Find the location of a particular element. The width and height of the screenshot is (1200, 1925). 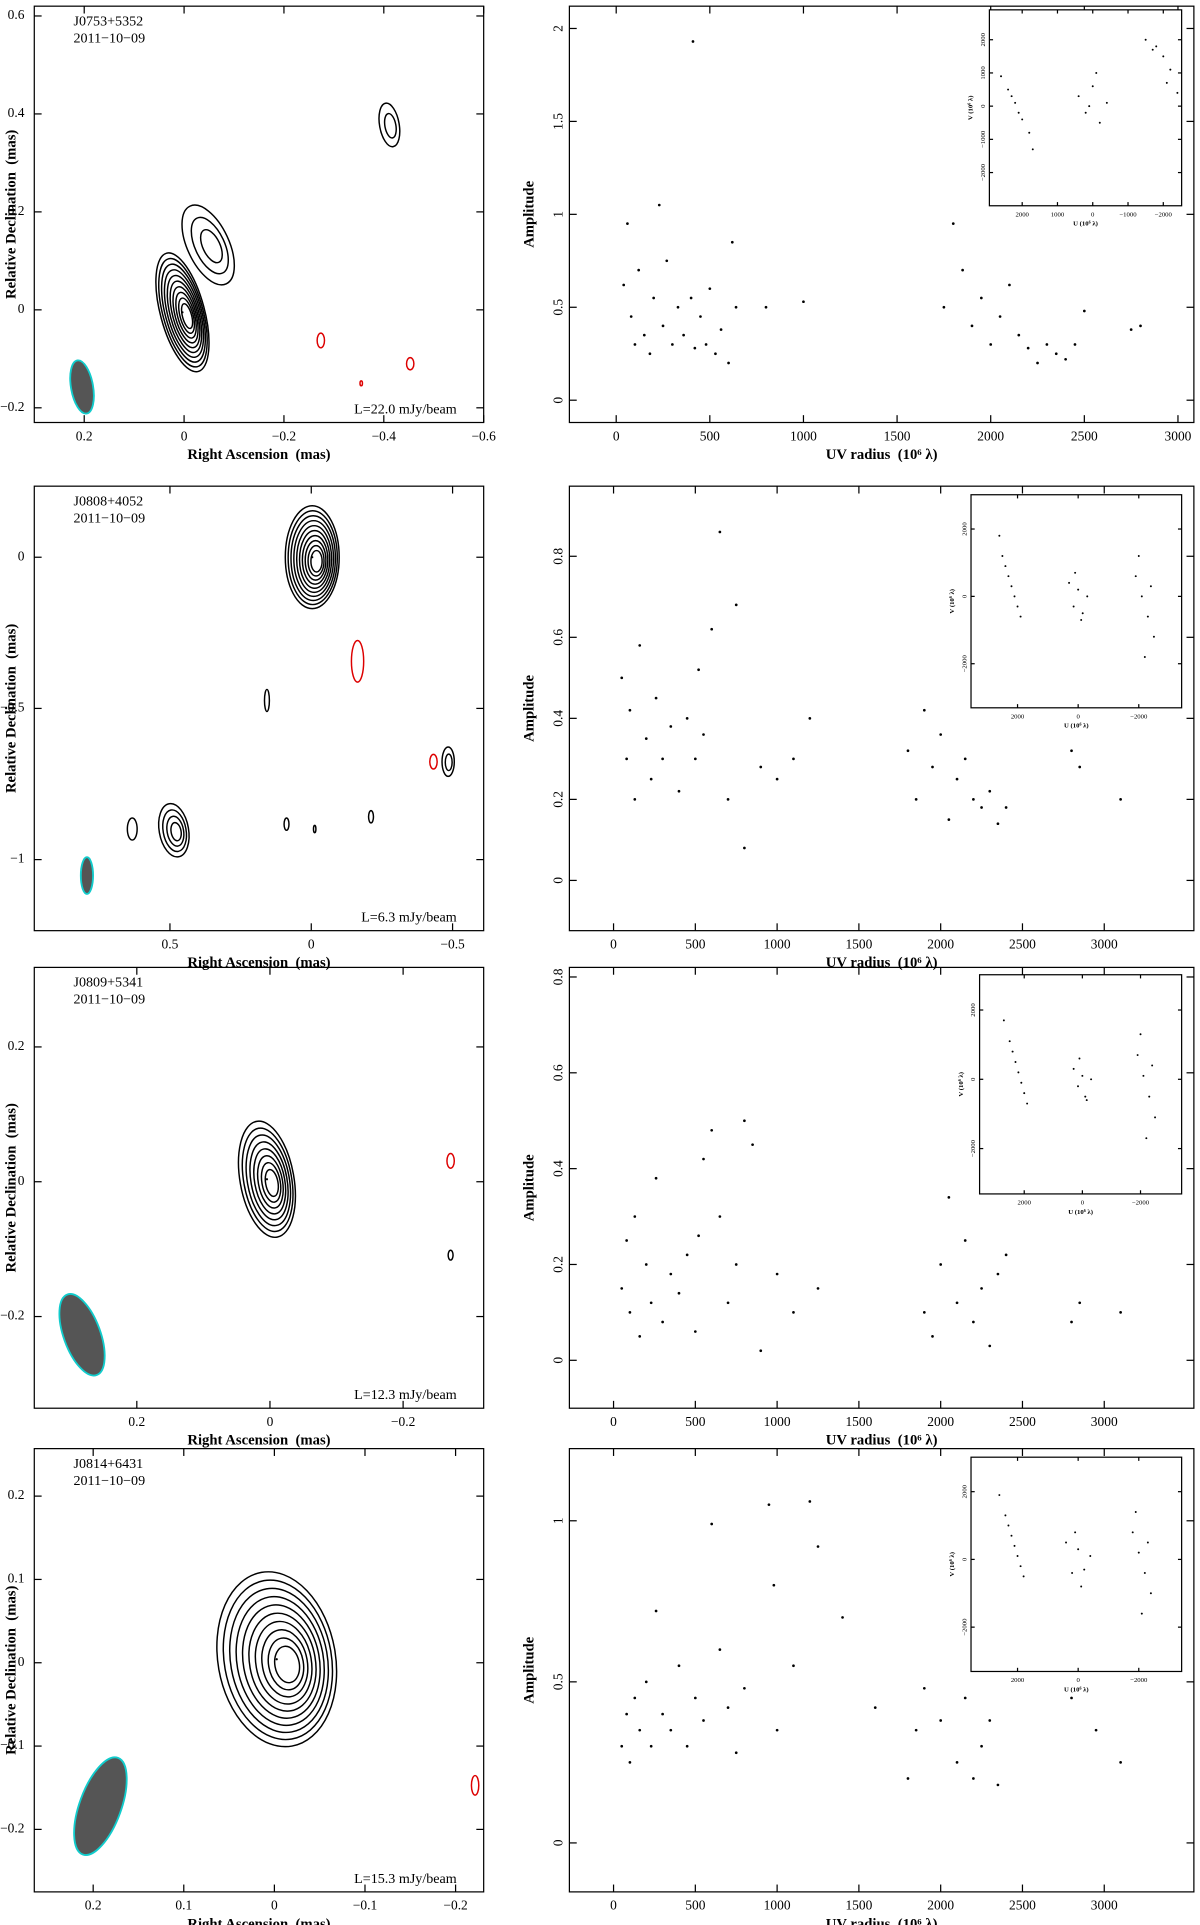

x-axis-label: Right Ascension (mas) is located at coordinates (258, 963).